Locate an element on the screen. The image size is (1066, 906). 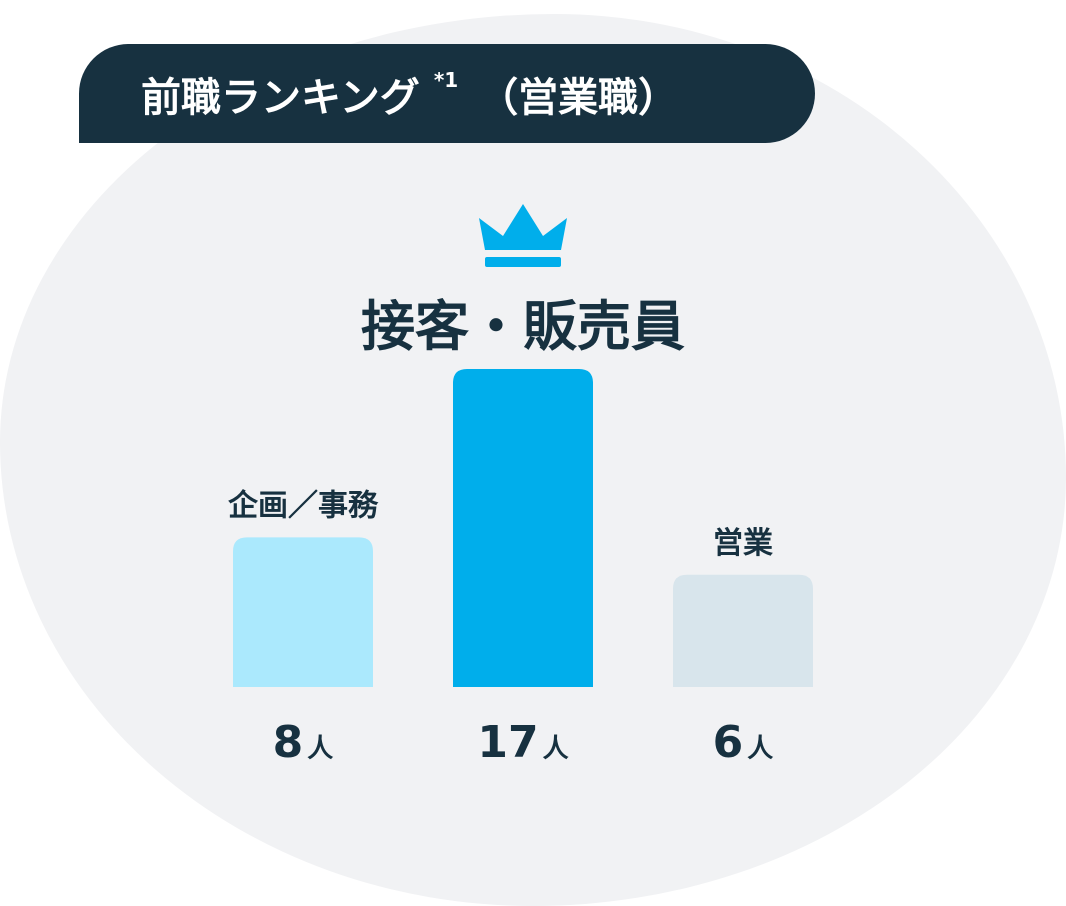
category-label: 企画／事務 is located at coordinates (303, 505).